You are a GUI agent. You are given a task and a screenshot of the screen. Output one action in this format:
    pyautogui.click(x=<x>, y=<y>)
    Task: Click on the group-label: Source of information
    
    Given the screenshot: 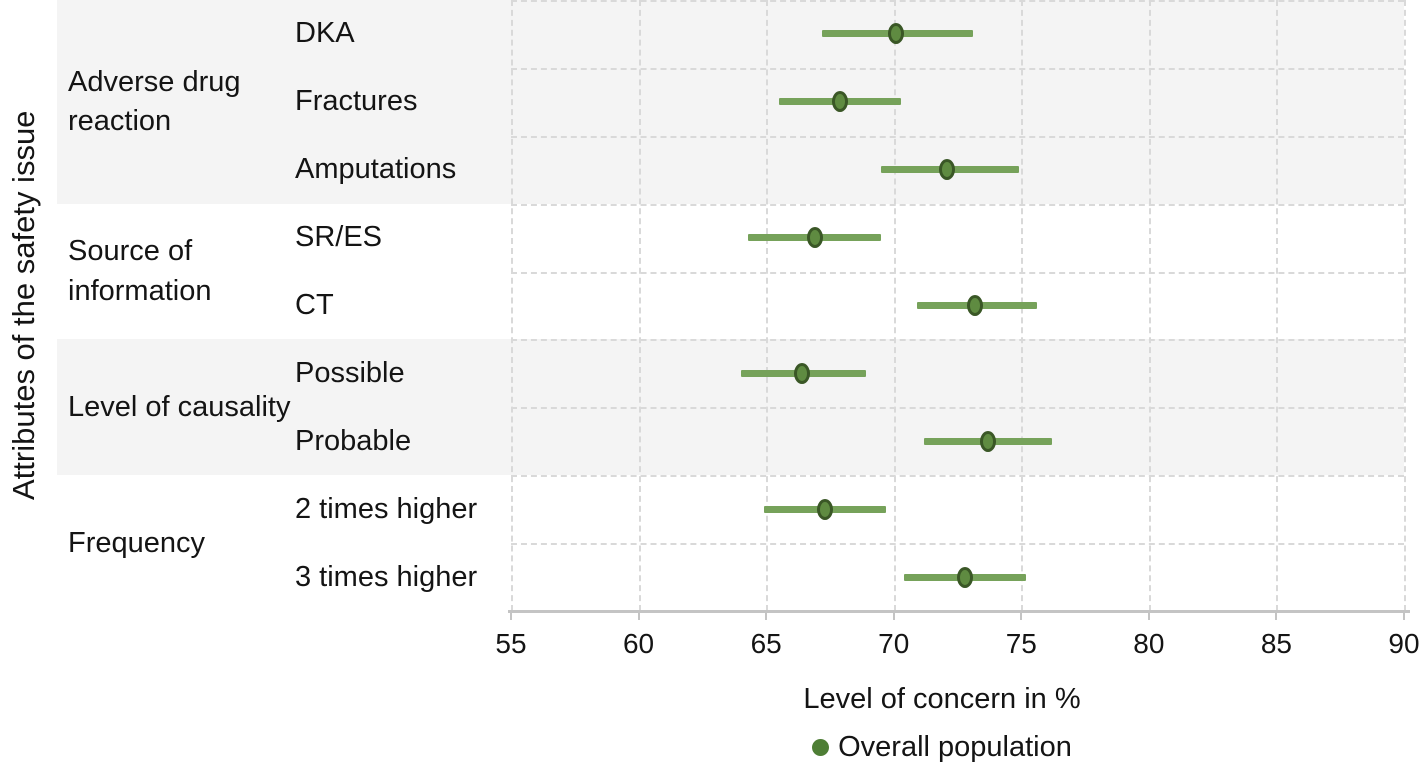 What is the action you would take?
    pyautogui.click(x=140, y=271)
    